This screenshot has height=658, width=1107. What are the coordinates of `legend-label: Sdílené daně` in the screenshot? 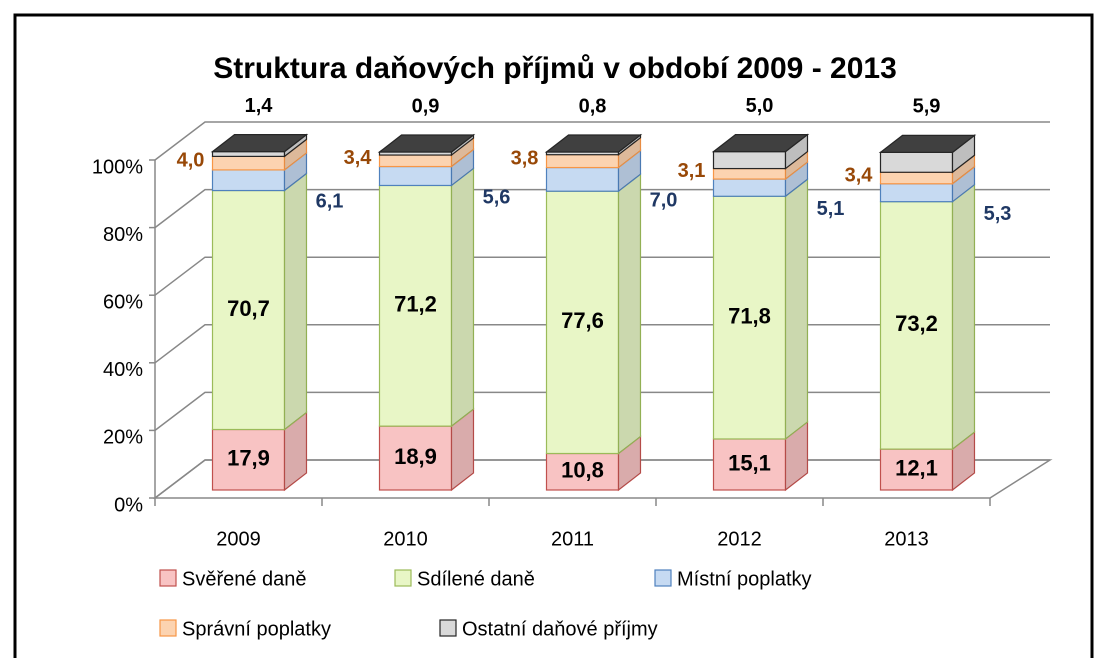 It's located at (476, 579).